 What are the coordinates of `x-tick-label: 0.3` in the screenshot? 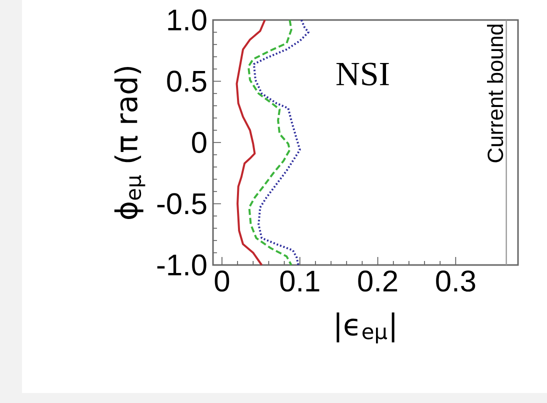 It's located at (456, 281).